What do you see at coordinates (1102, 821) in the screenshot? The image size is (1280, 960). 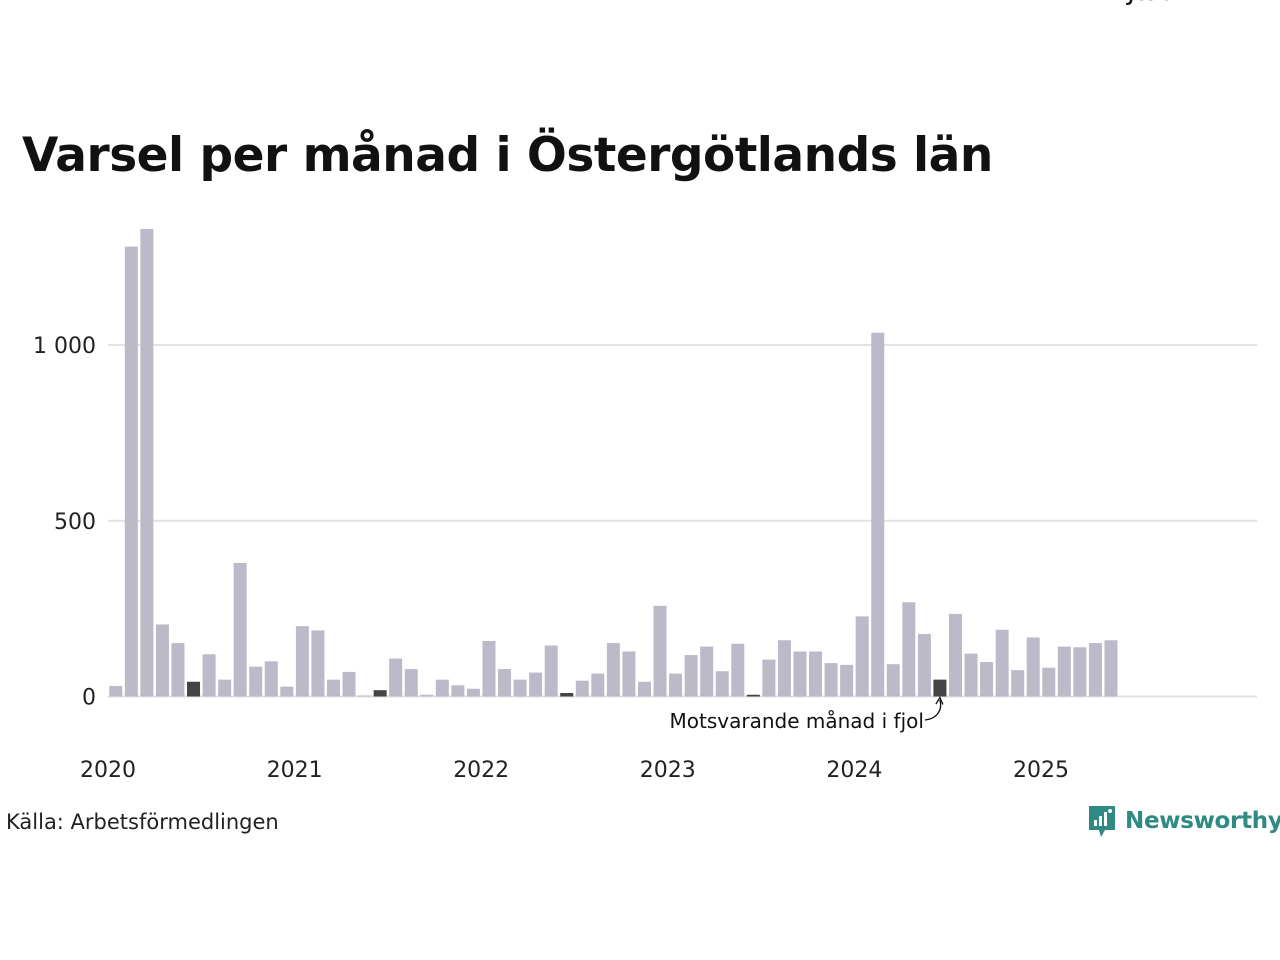 I see `newsworthy-logo-icon` at bounding box center [1102, 821].